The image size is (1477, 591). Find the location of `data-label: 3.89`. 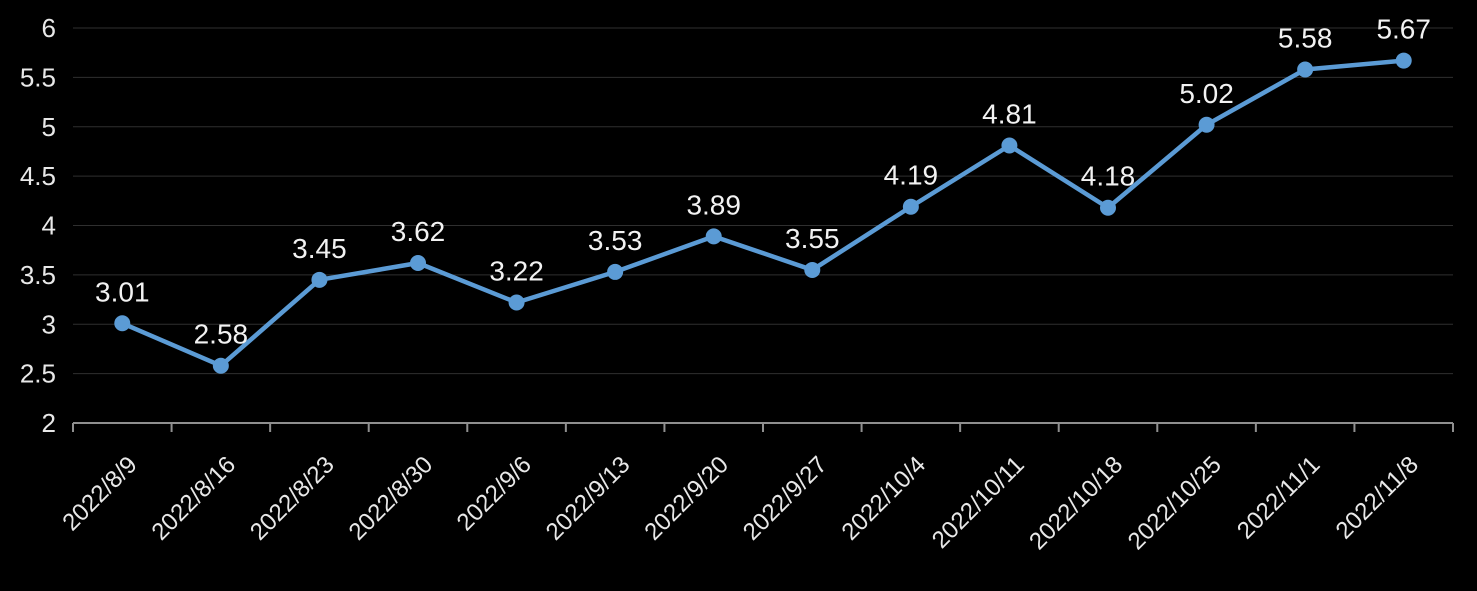

data-label: 3.89 is located at coordinates (713, 204).